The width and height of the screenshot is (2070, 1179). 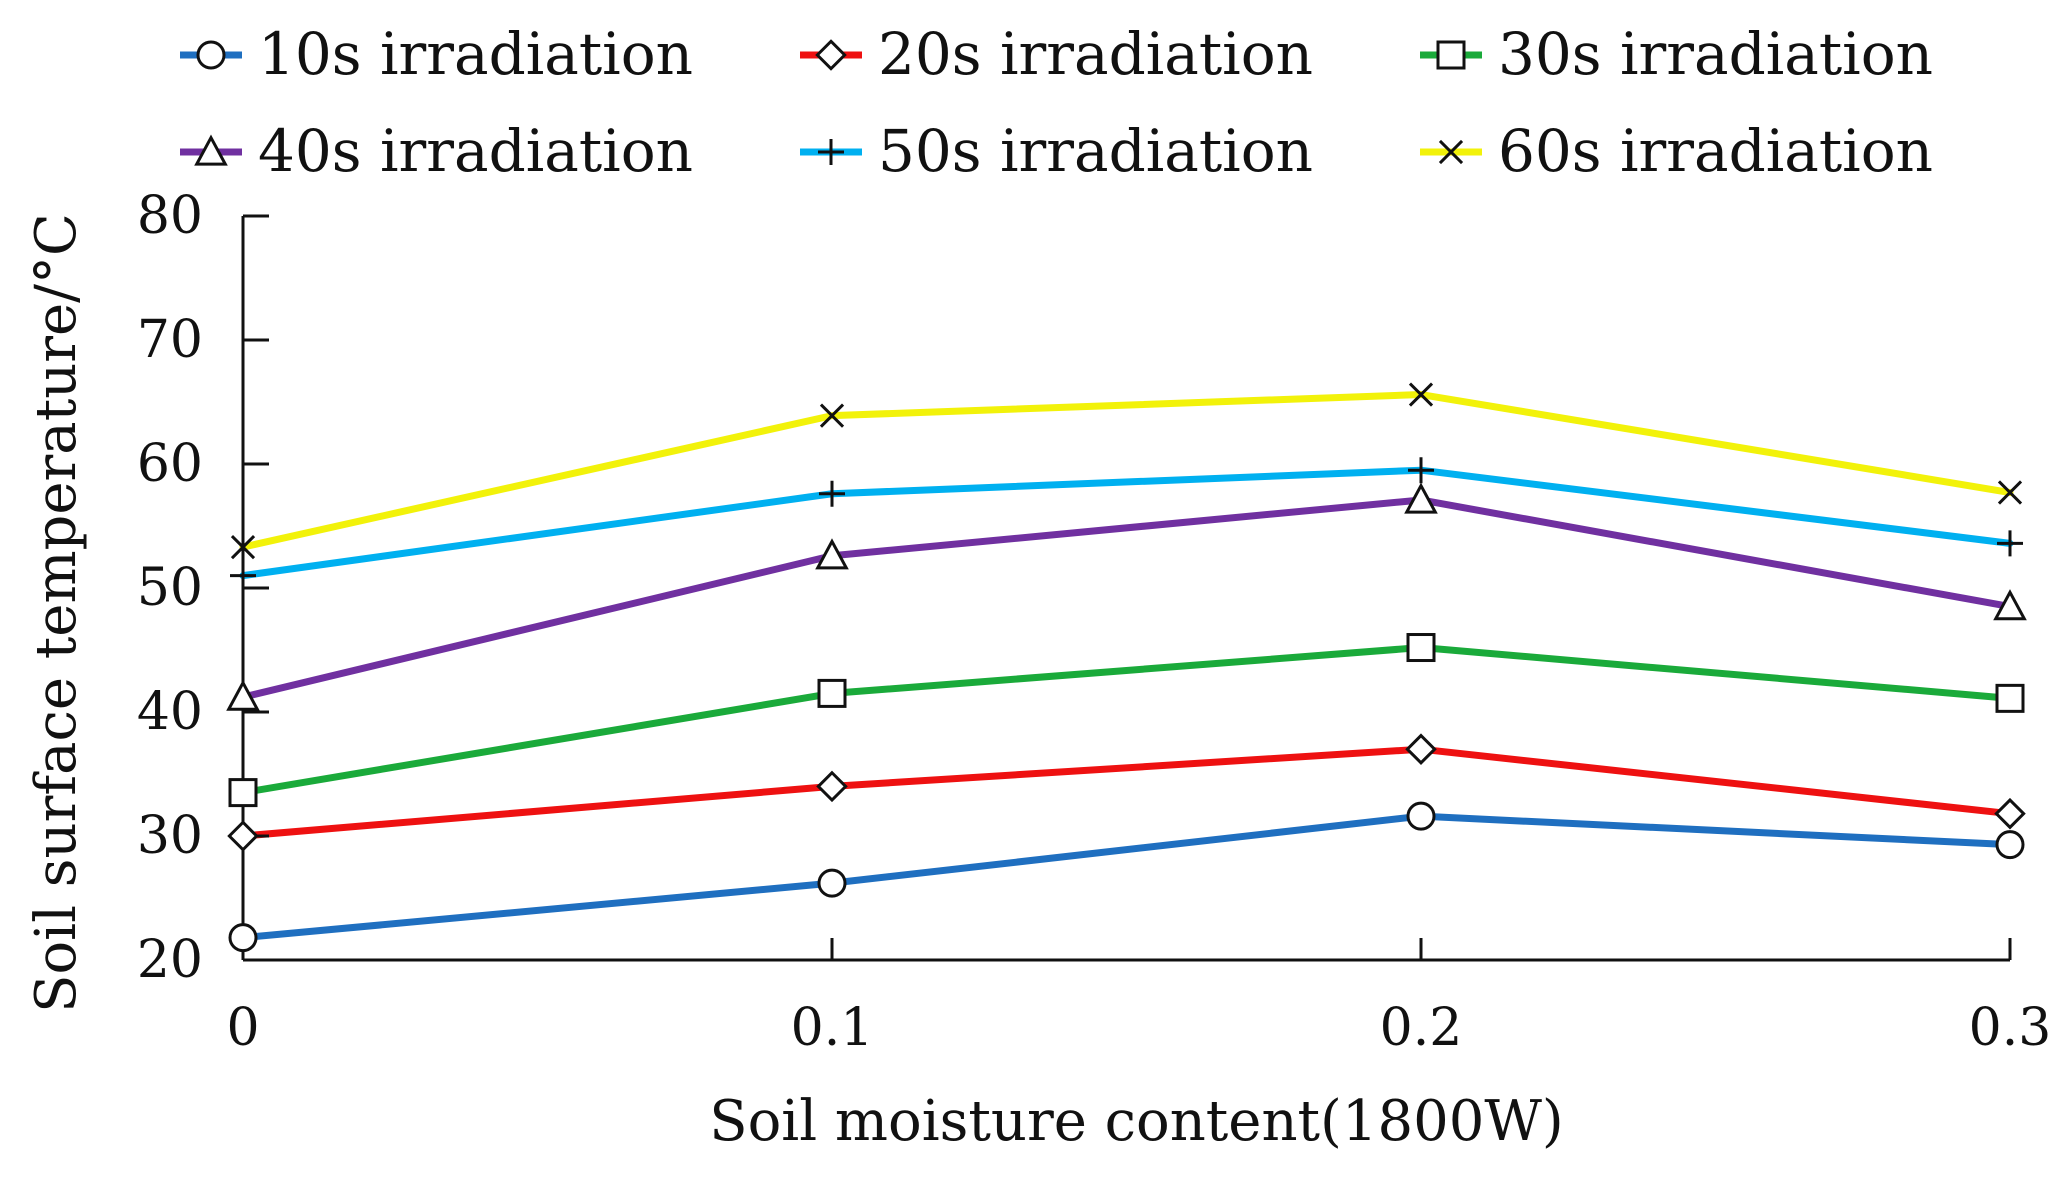 What do you see at coordinates (1715, 54) in the screenshot?
I see `legend-label: 30s irradiation` at bounding box center [1715, 54].